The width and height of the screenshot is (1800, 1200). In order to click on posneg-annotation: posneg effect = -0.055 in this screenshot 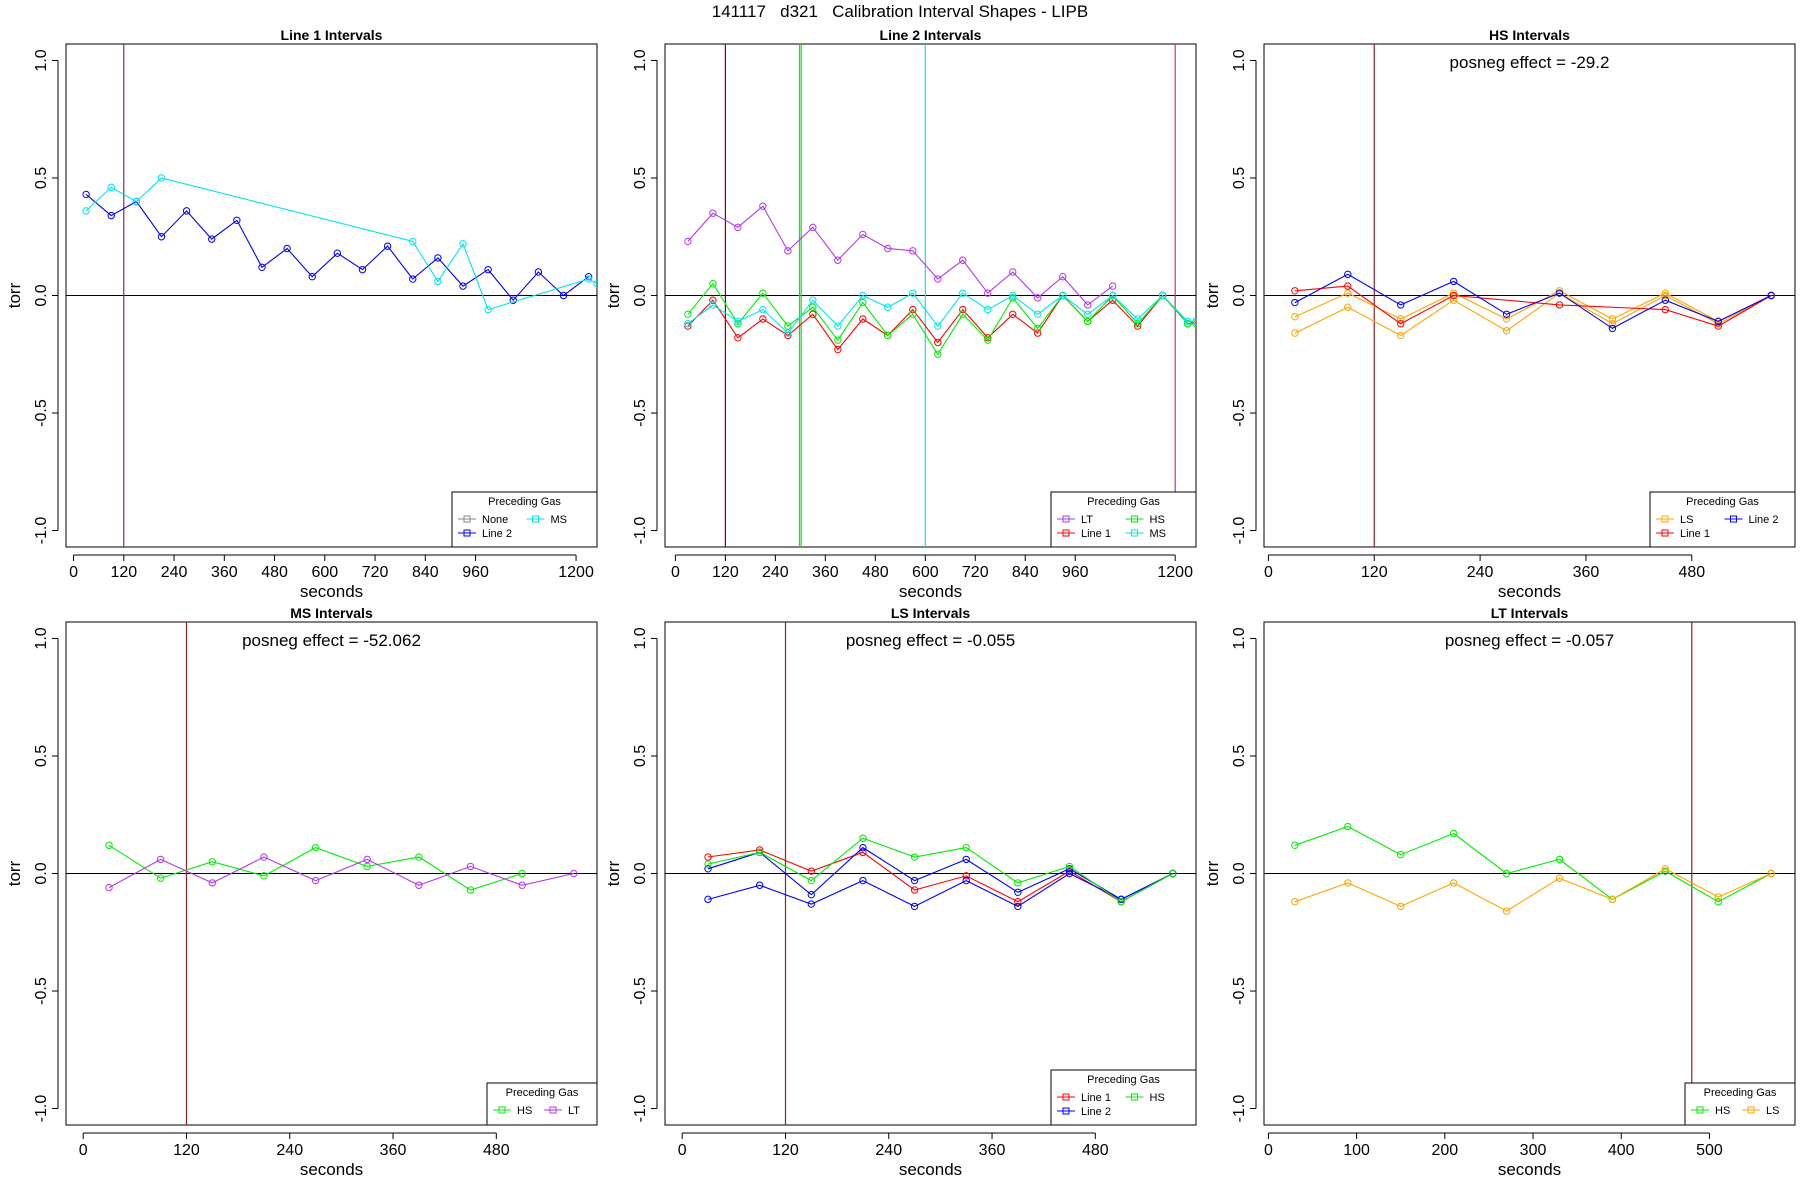, I will do `click(930, 640)`.